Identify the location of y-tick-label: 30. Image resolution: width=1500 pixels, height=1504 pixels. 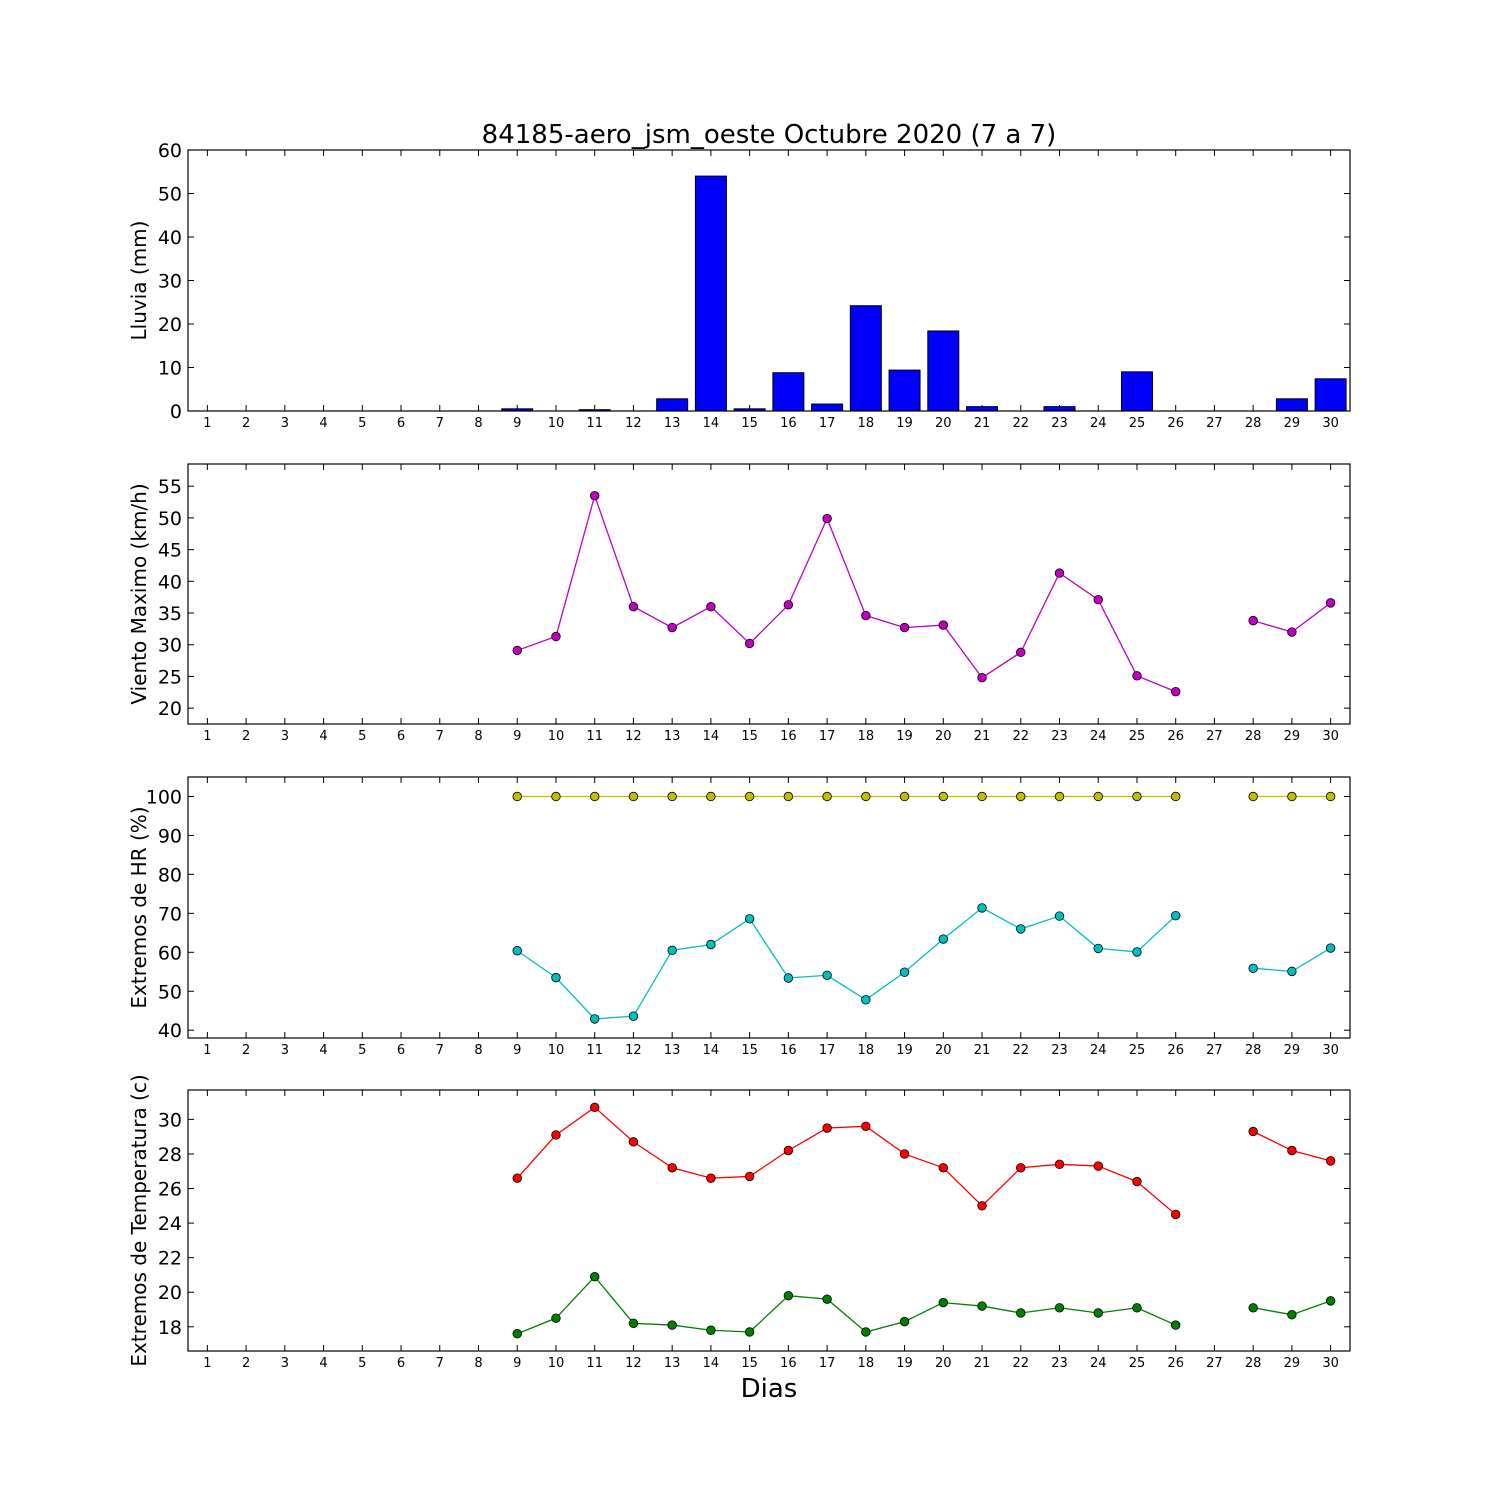
(170, 282).